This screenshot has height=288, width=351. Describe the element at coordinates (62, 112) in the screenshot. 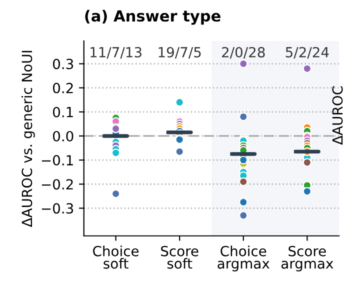

I see `y-tick-label: 0.1` at that location.